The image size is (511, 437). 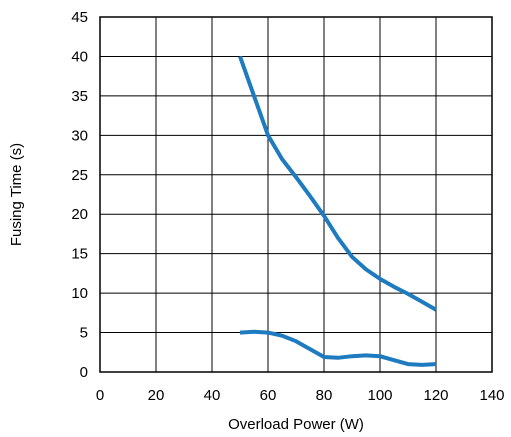 I want to click on x-tick-label: 140, so click(x=491, y=395).